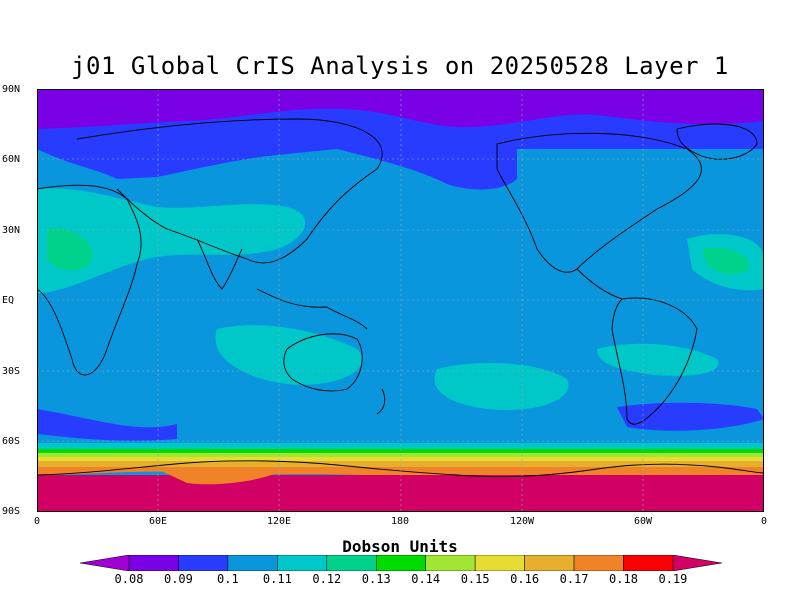 This screenshot has width=800, height=600. I want to click on colorbar-tick-label: 0.1, so click(228, 579).